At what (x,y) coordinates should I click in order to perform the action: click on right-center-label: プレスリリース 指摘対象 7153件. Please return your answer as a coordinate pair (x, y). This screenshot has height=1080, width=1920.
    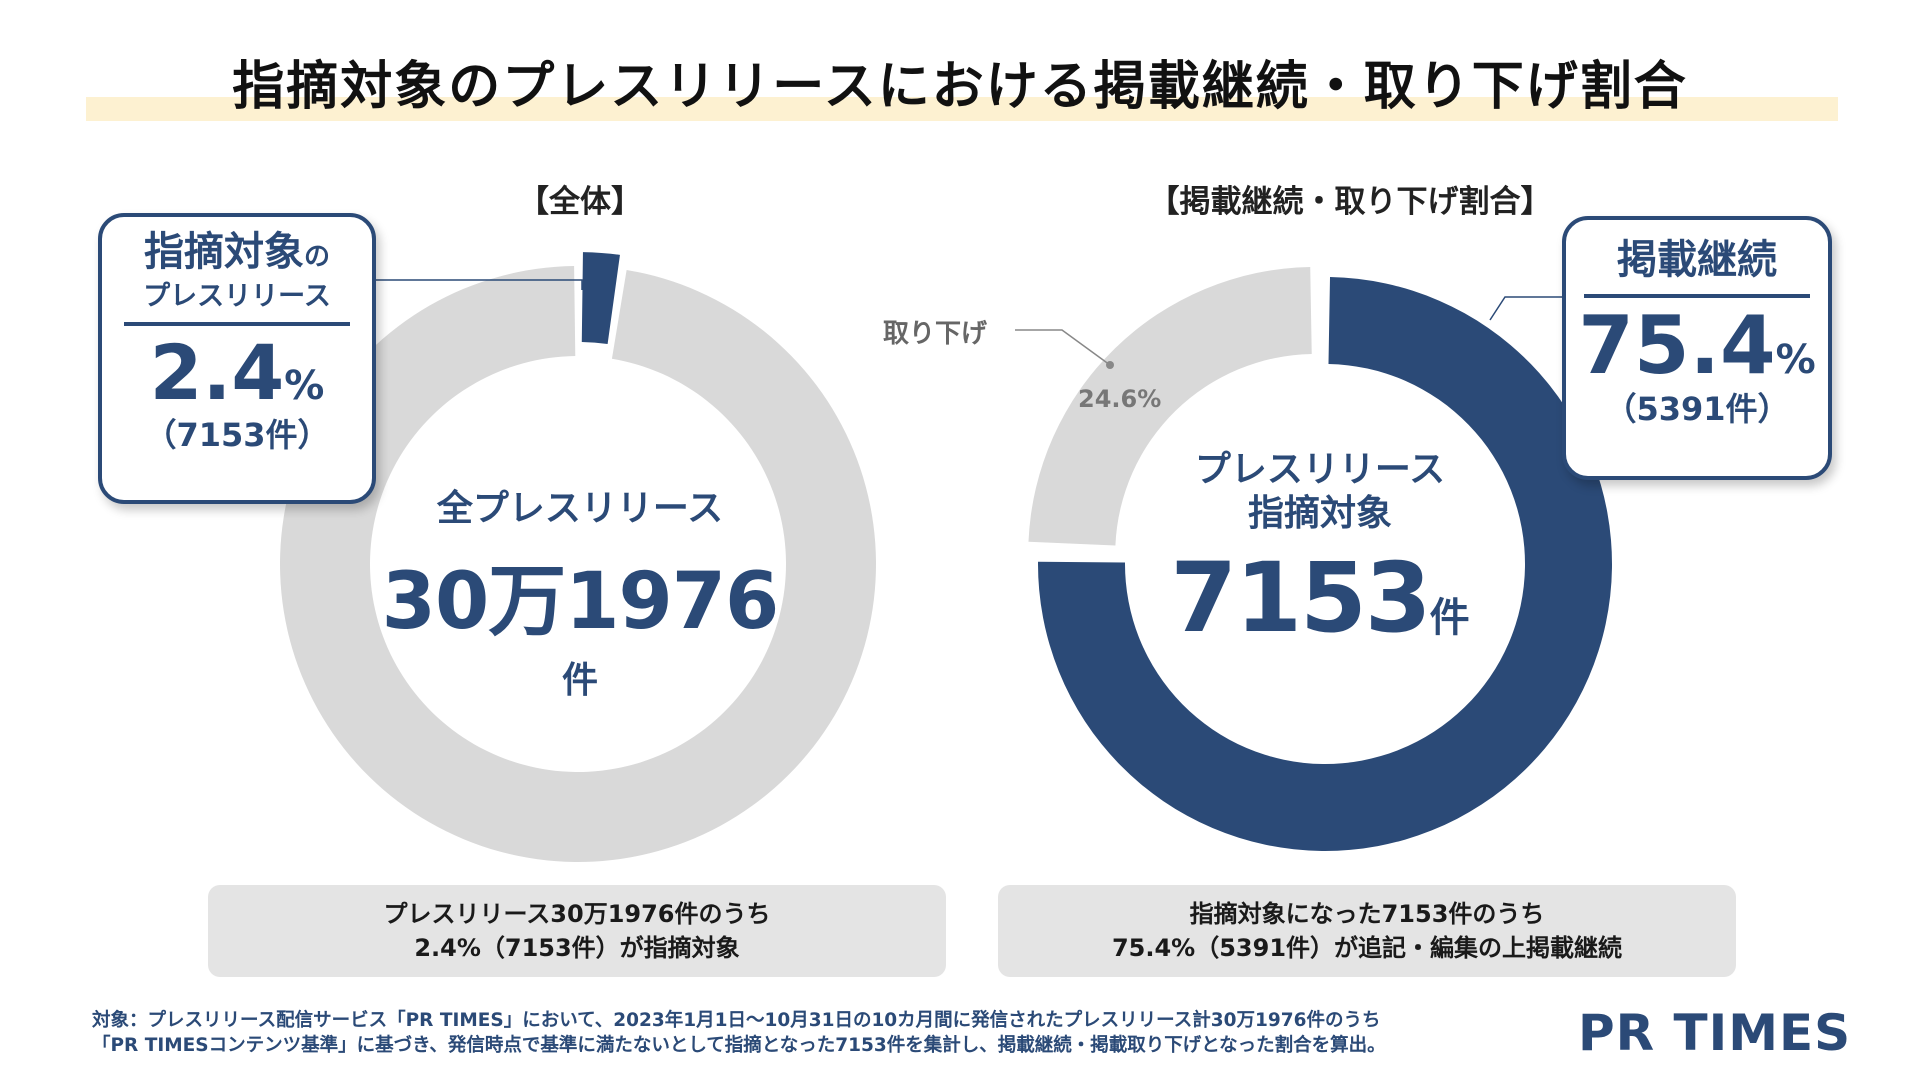
    Looking at the image, I should click on (1320, 551).